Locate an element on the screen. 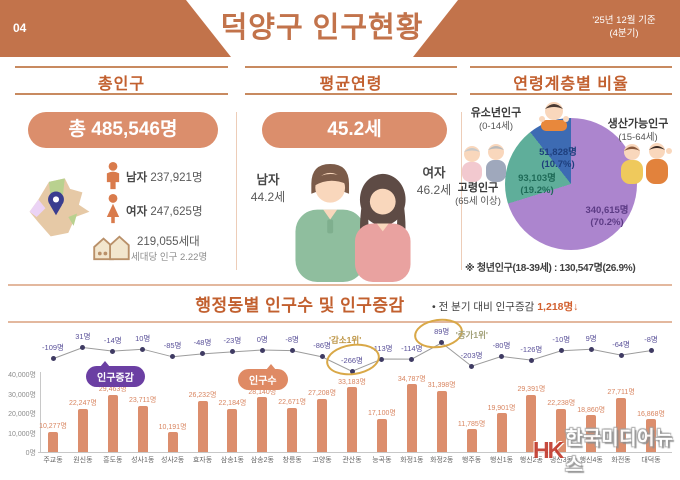  change-value: -266명 is located at coordinates (352, 360).